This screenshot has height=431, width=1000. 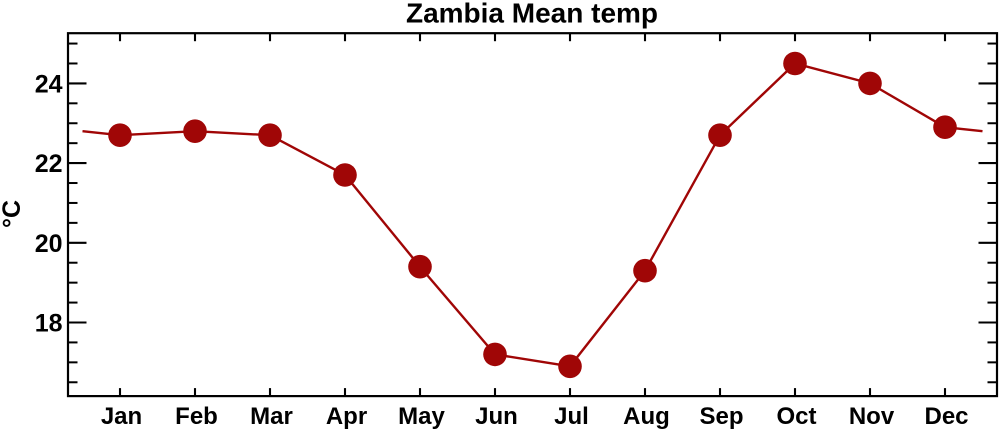 I want to click on svg-text: Jan, so click(x=121, y=416).